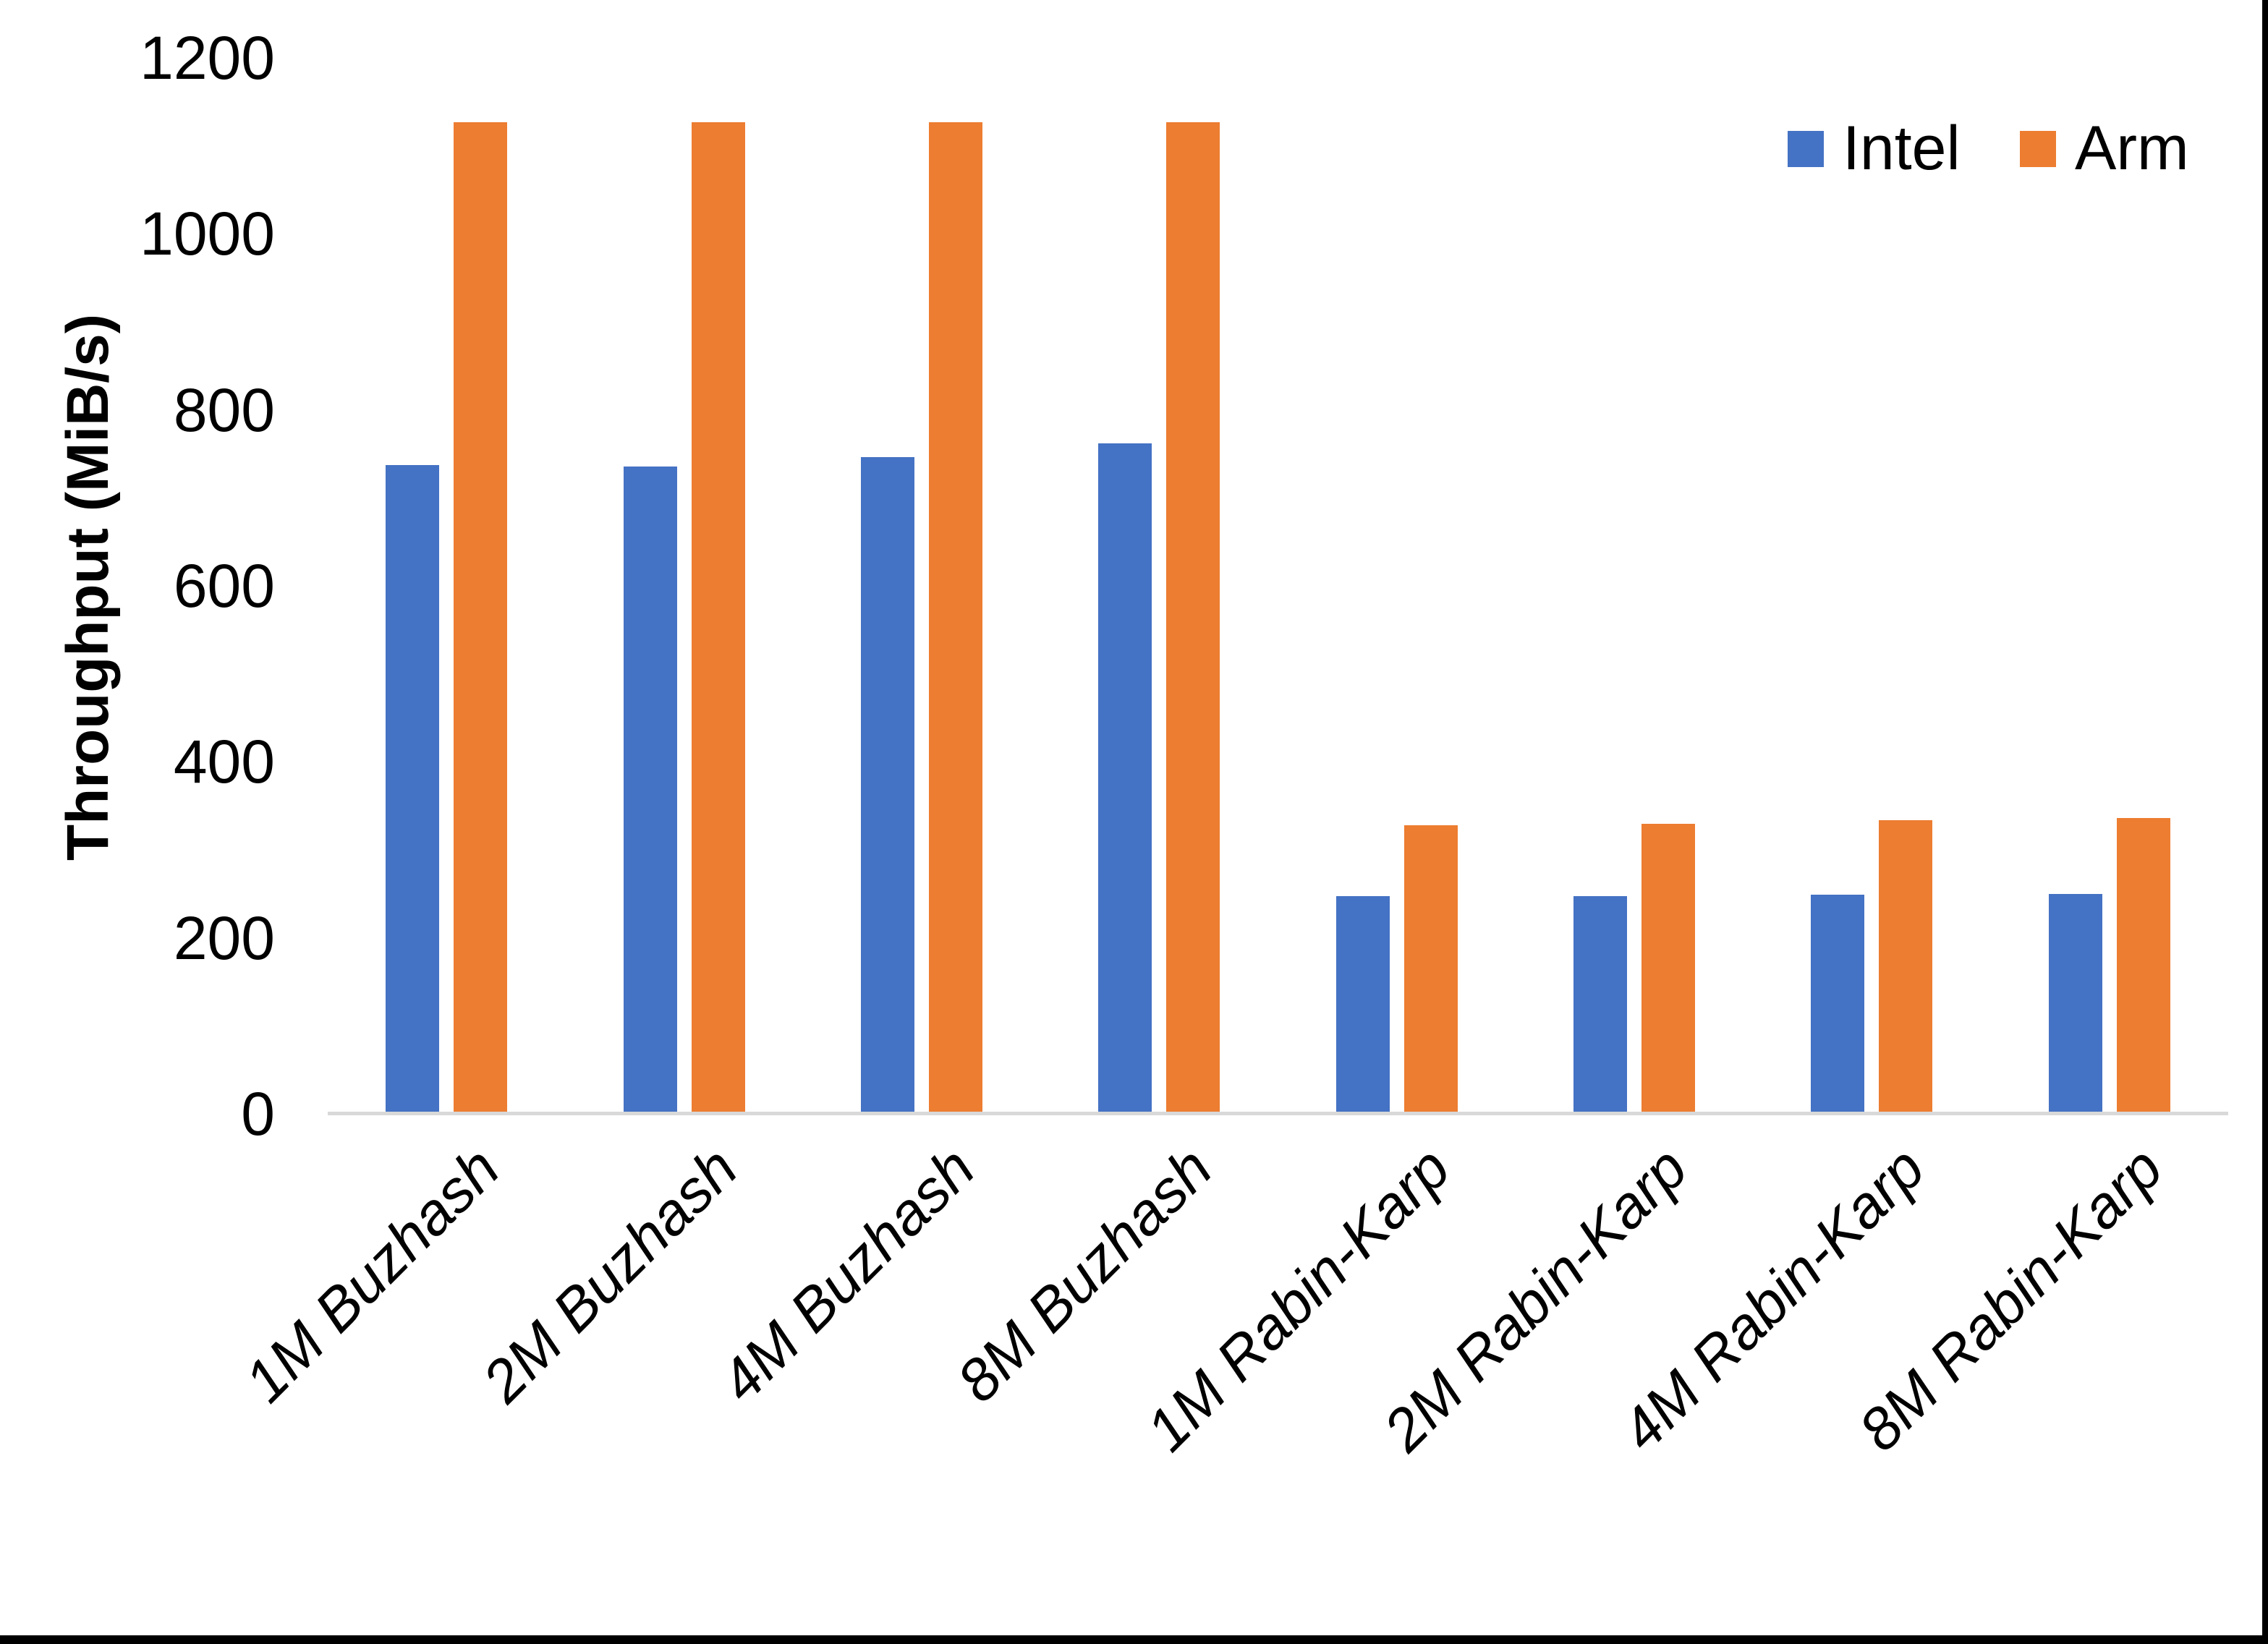 The image size is (2268, 1644). I want to click on y-tick-label-800: 800, so click(224, 409).